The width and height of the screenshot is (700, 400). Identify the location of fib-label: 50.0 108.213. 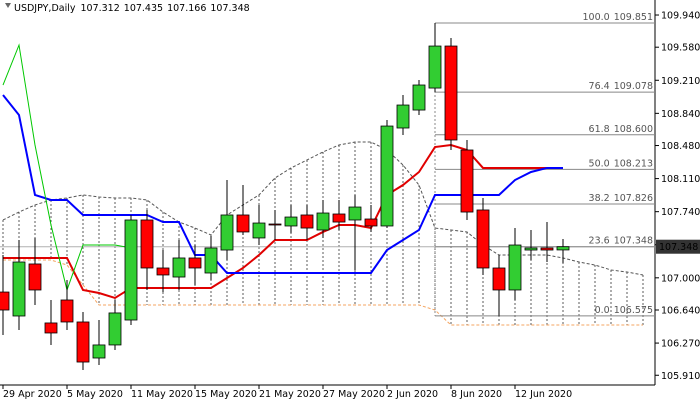
(621, 163).